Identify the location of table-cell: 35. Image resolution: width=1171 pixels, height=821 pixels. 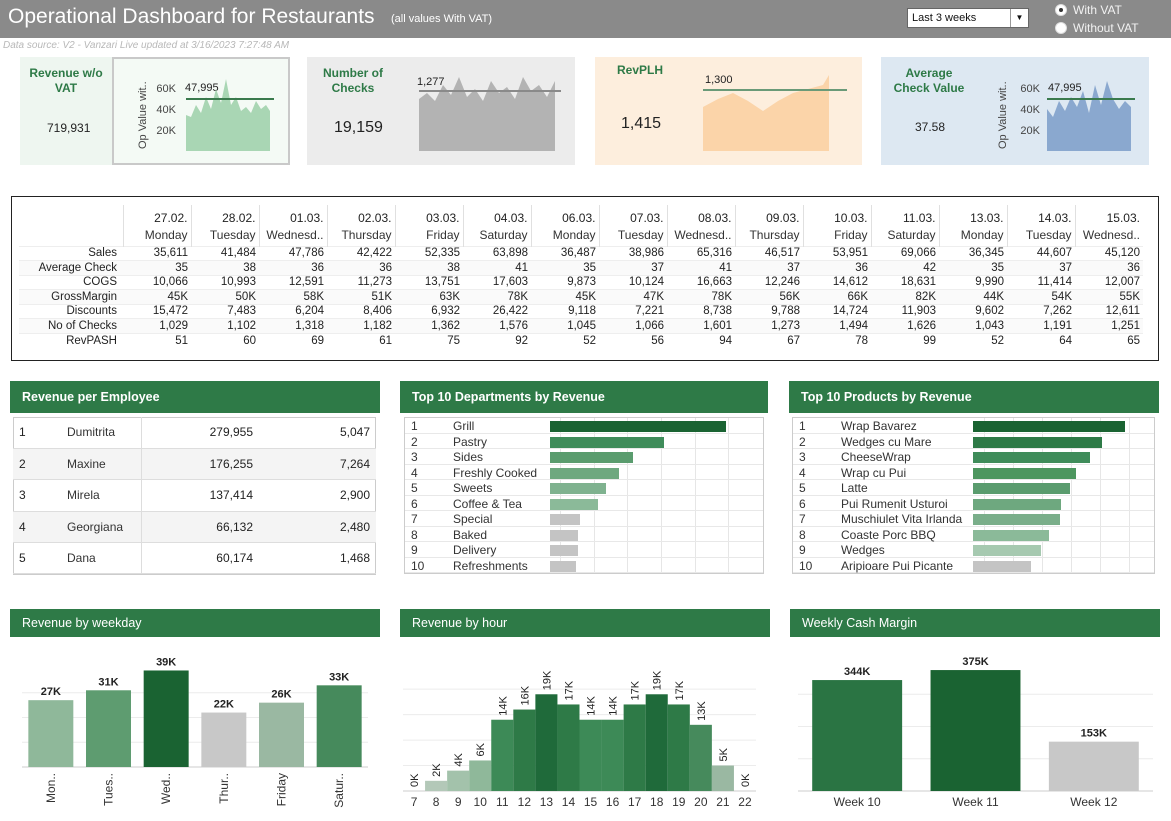
(565, 267).